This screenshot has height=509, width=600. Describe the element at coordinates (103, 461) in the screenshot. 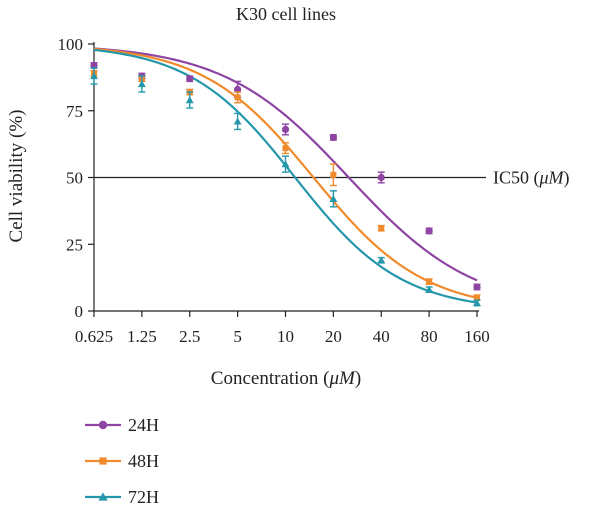

I see `legend-marker-48h` at that location.